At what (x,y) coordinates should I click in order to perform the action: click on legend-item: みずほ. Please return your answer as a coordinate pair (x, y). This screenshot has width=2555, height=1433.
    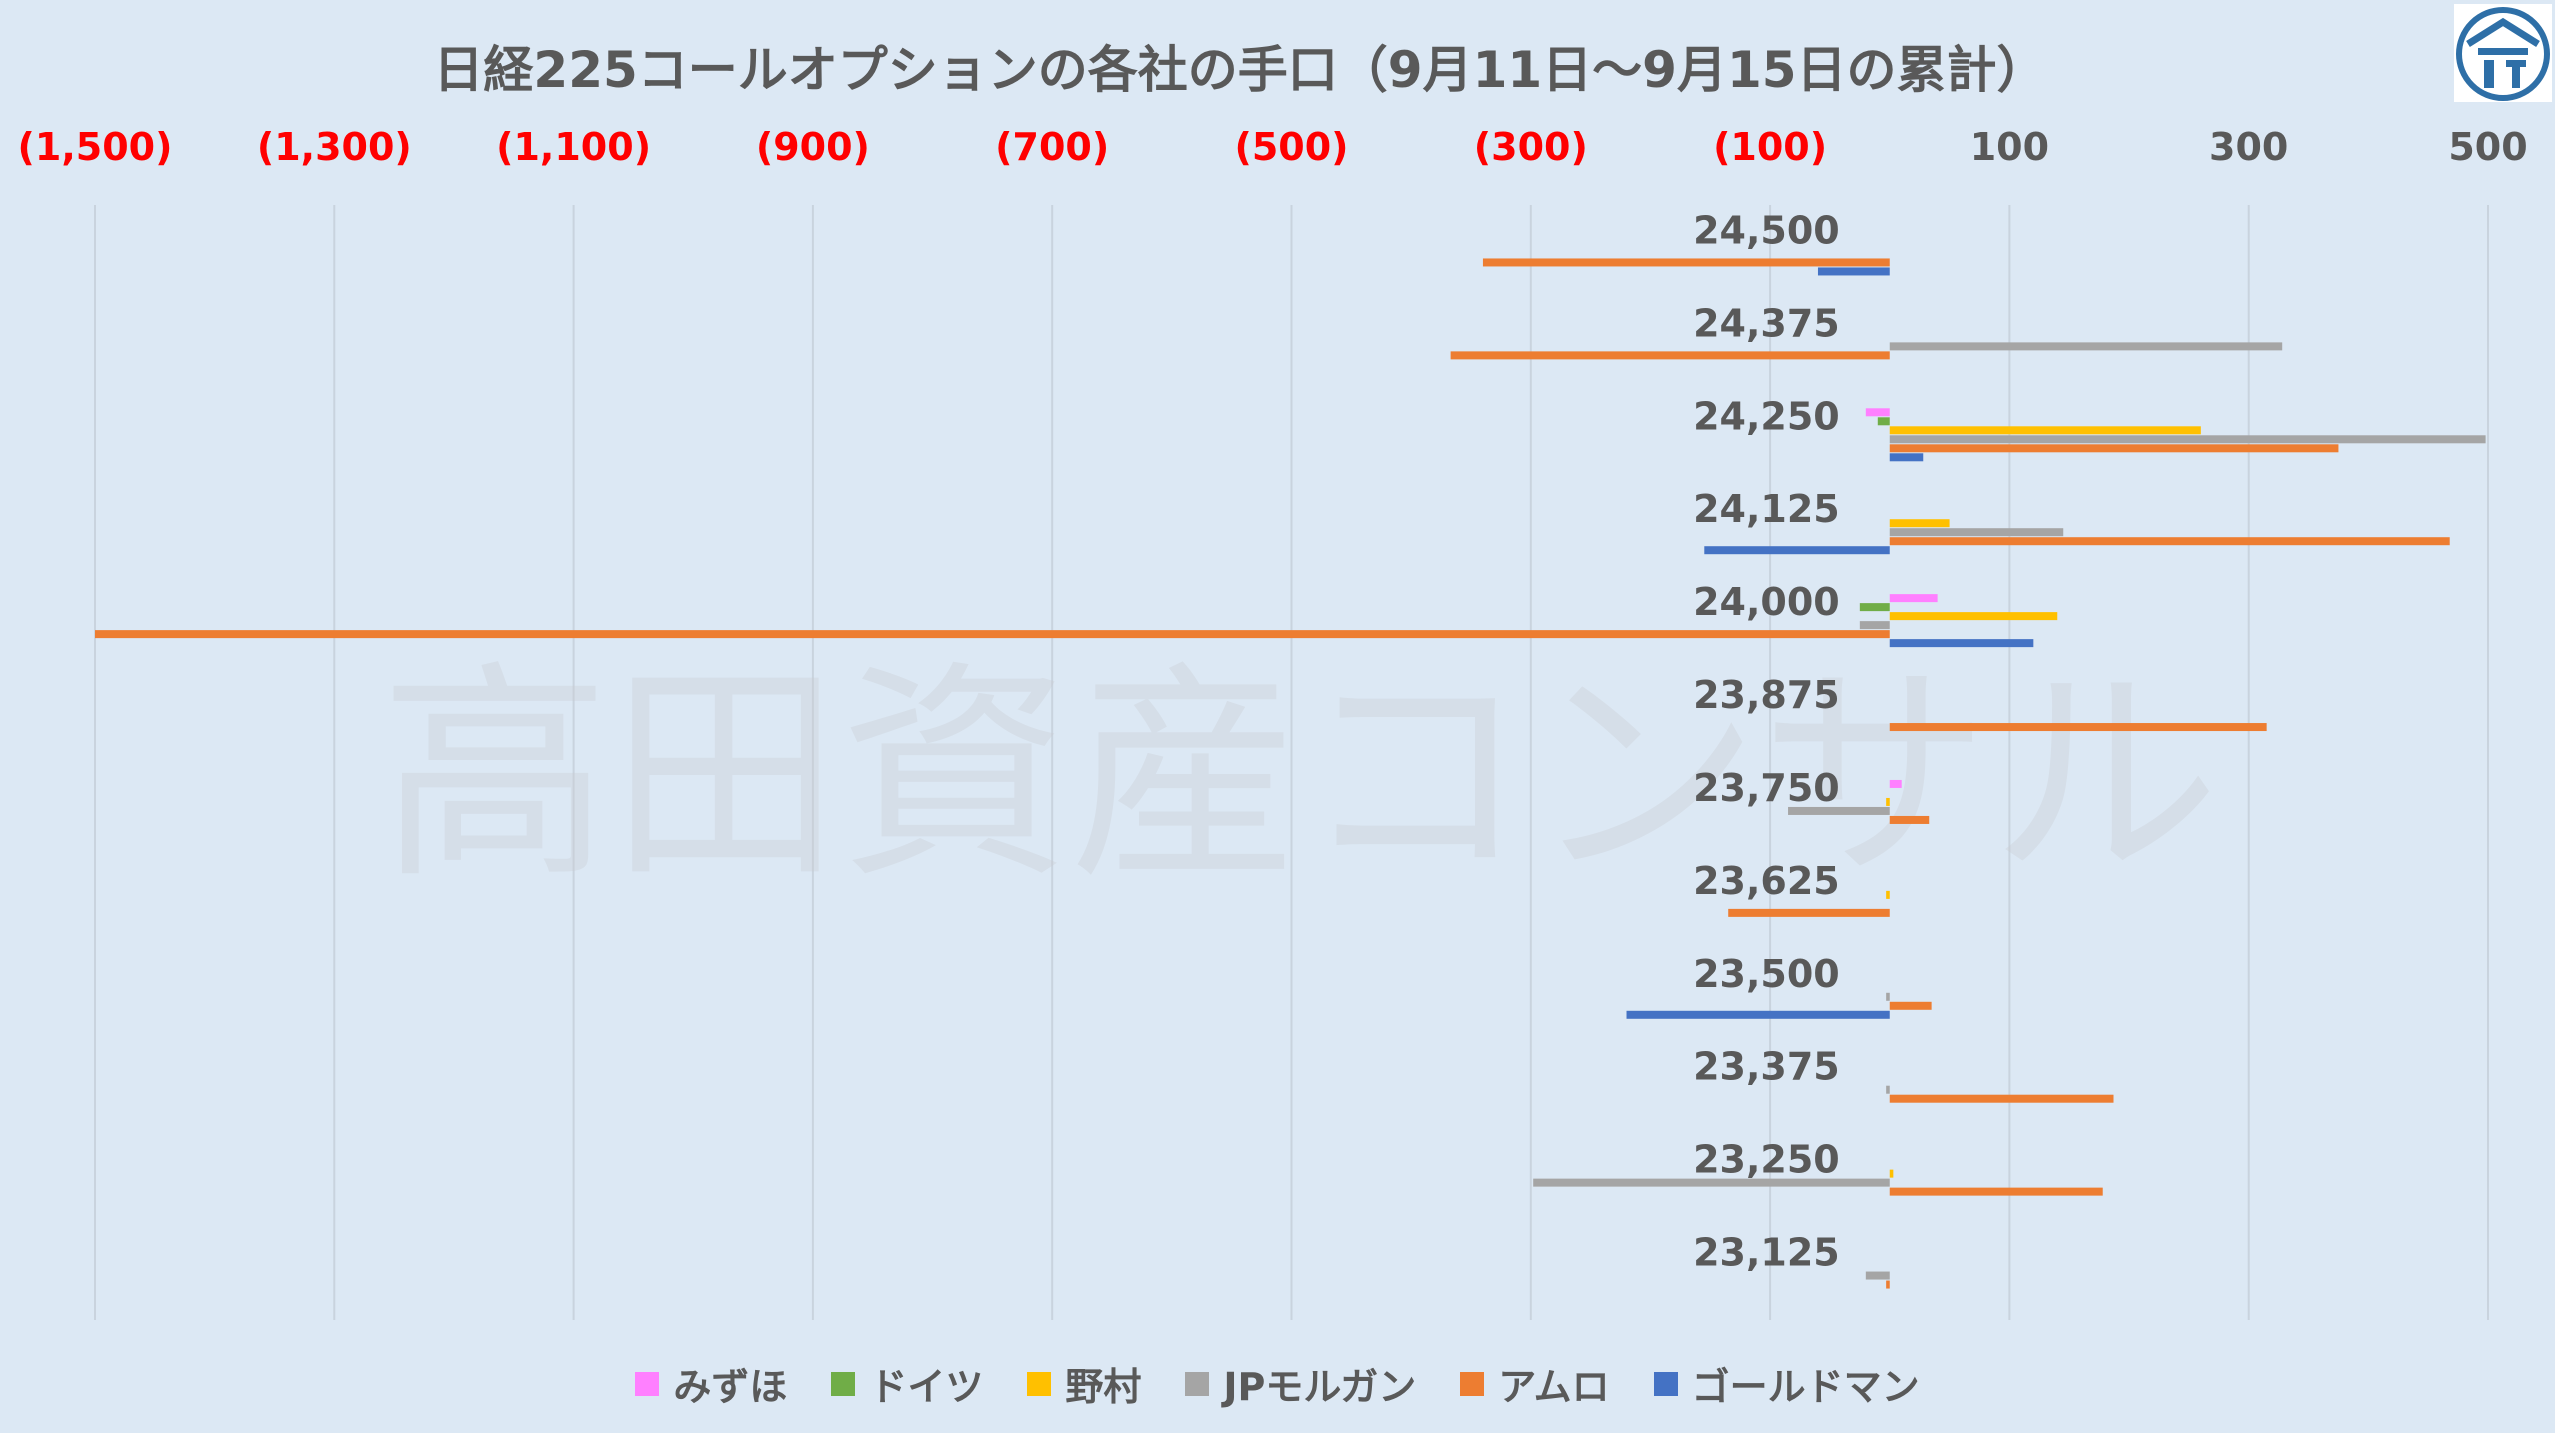
    Looking at the image, I should click on (711, 1383).